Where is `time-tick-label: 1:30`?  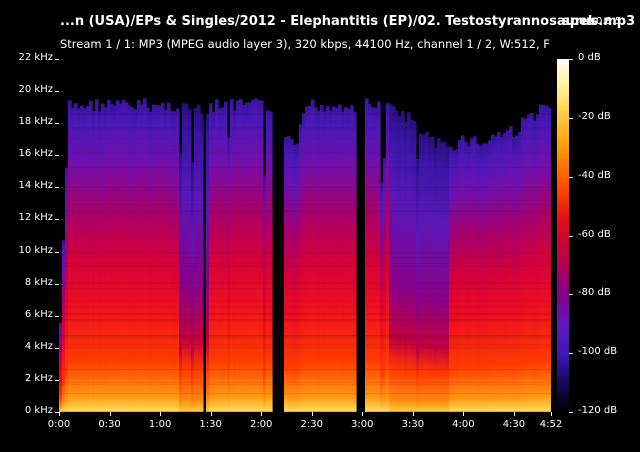
time-tick-label: 1:30 is located at coordinates (210, 424).